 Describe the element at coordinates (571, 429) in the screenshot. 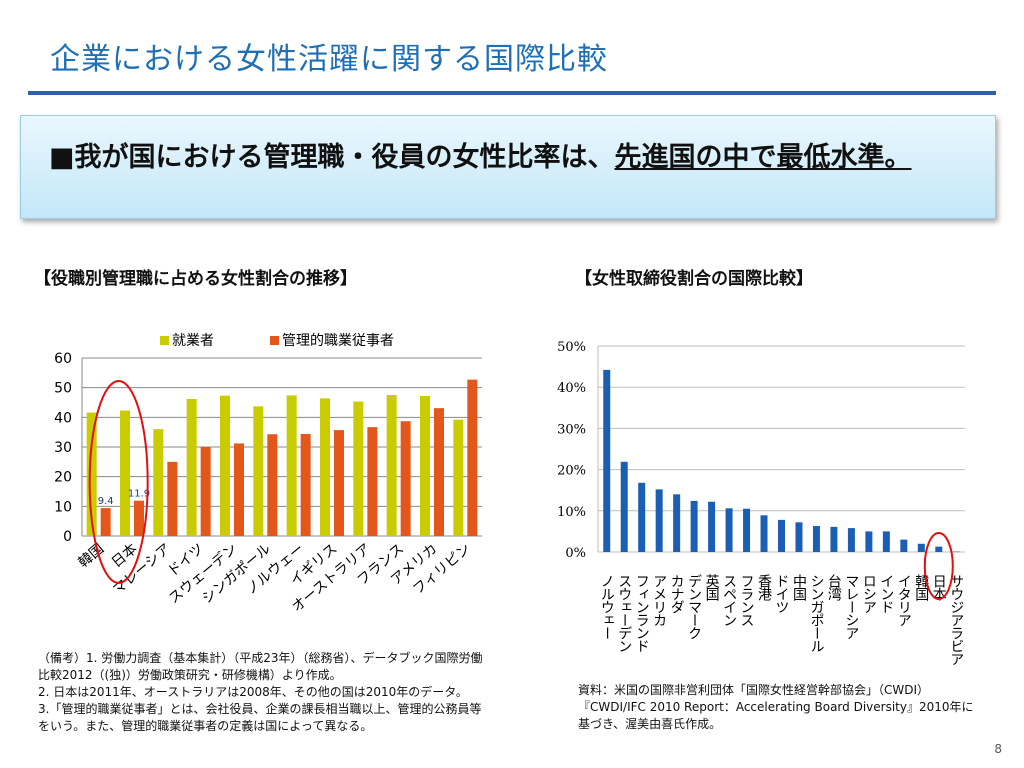

I see `y-tick-label: 30%` at that location.